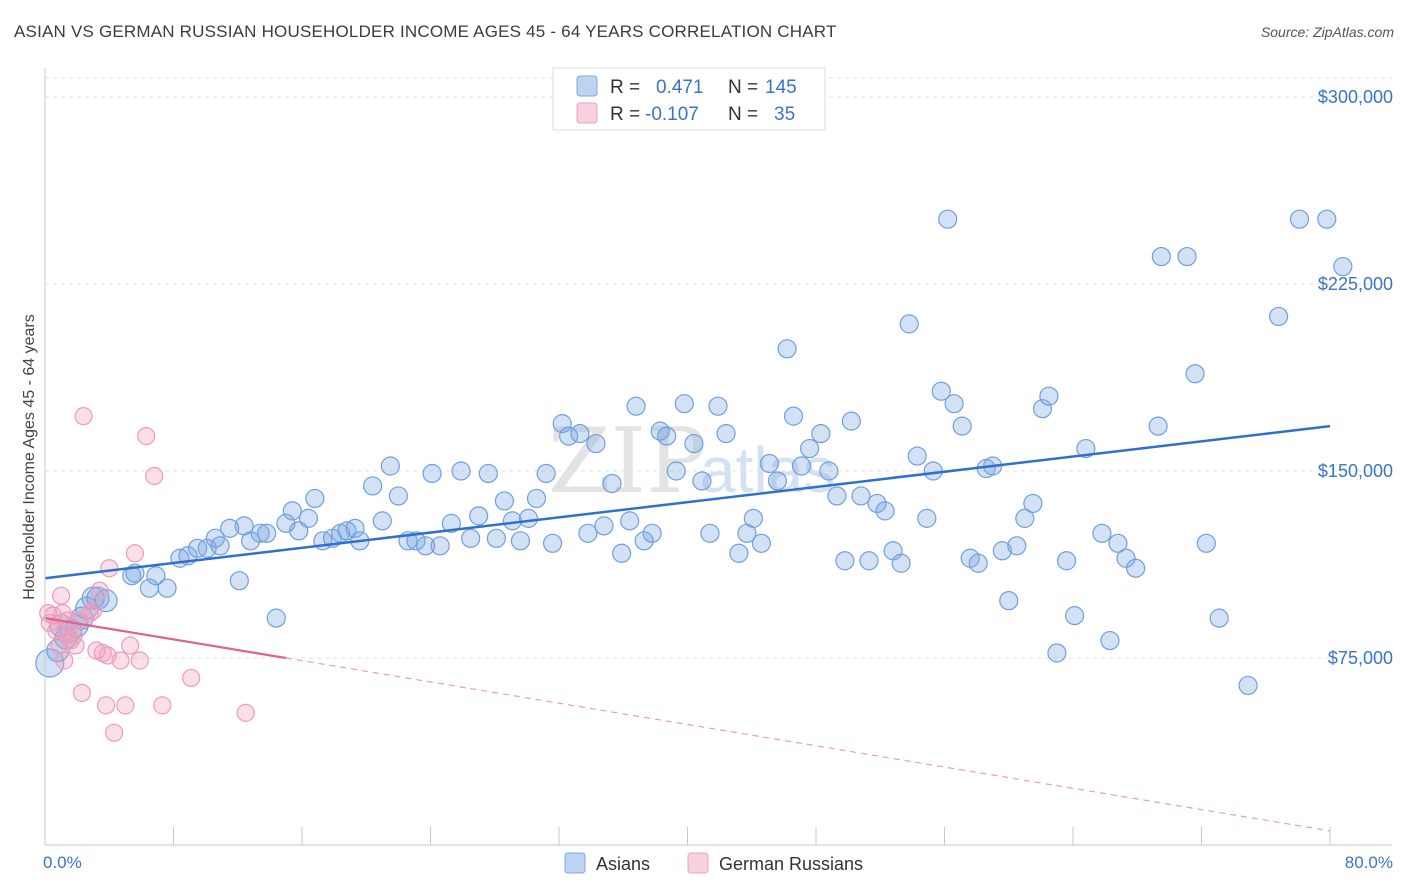 The height and width of the screenshot is (892, 1406). What do you see at coordinates (1355, 471) in the screenshot?
I see `y-tick-label: $150,000` at bounding box center [1355, 471].